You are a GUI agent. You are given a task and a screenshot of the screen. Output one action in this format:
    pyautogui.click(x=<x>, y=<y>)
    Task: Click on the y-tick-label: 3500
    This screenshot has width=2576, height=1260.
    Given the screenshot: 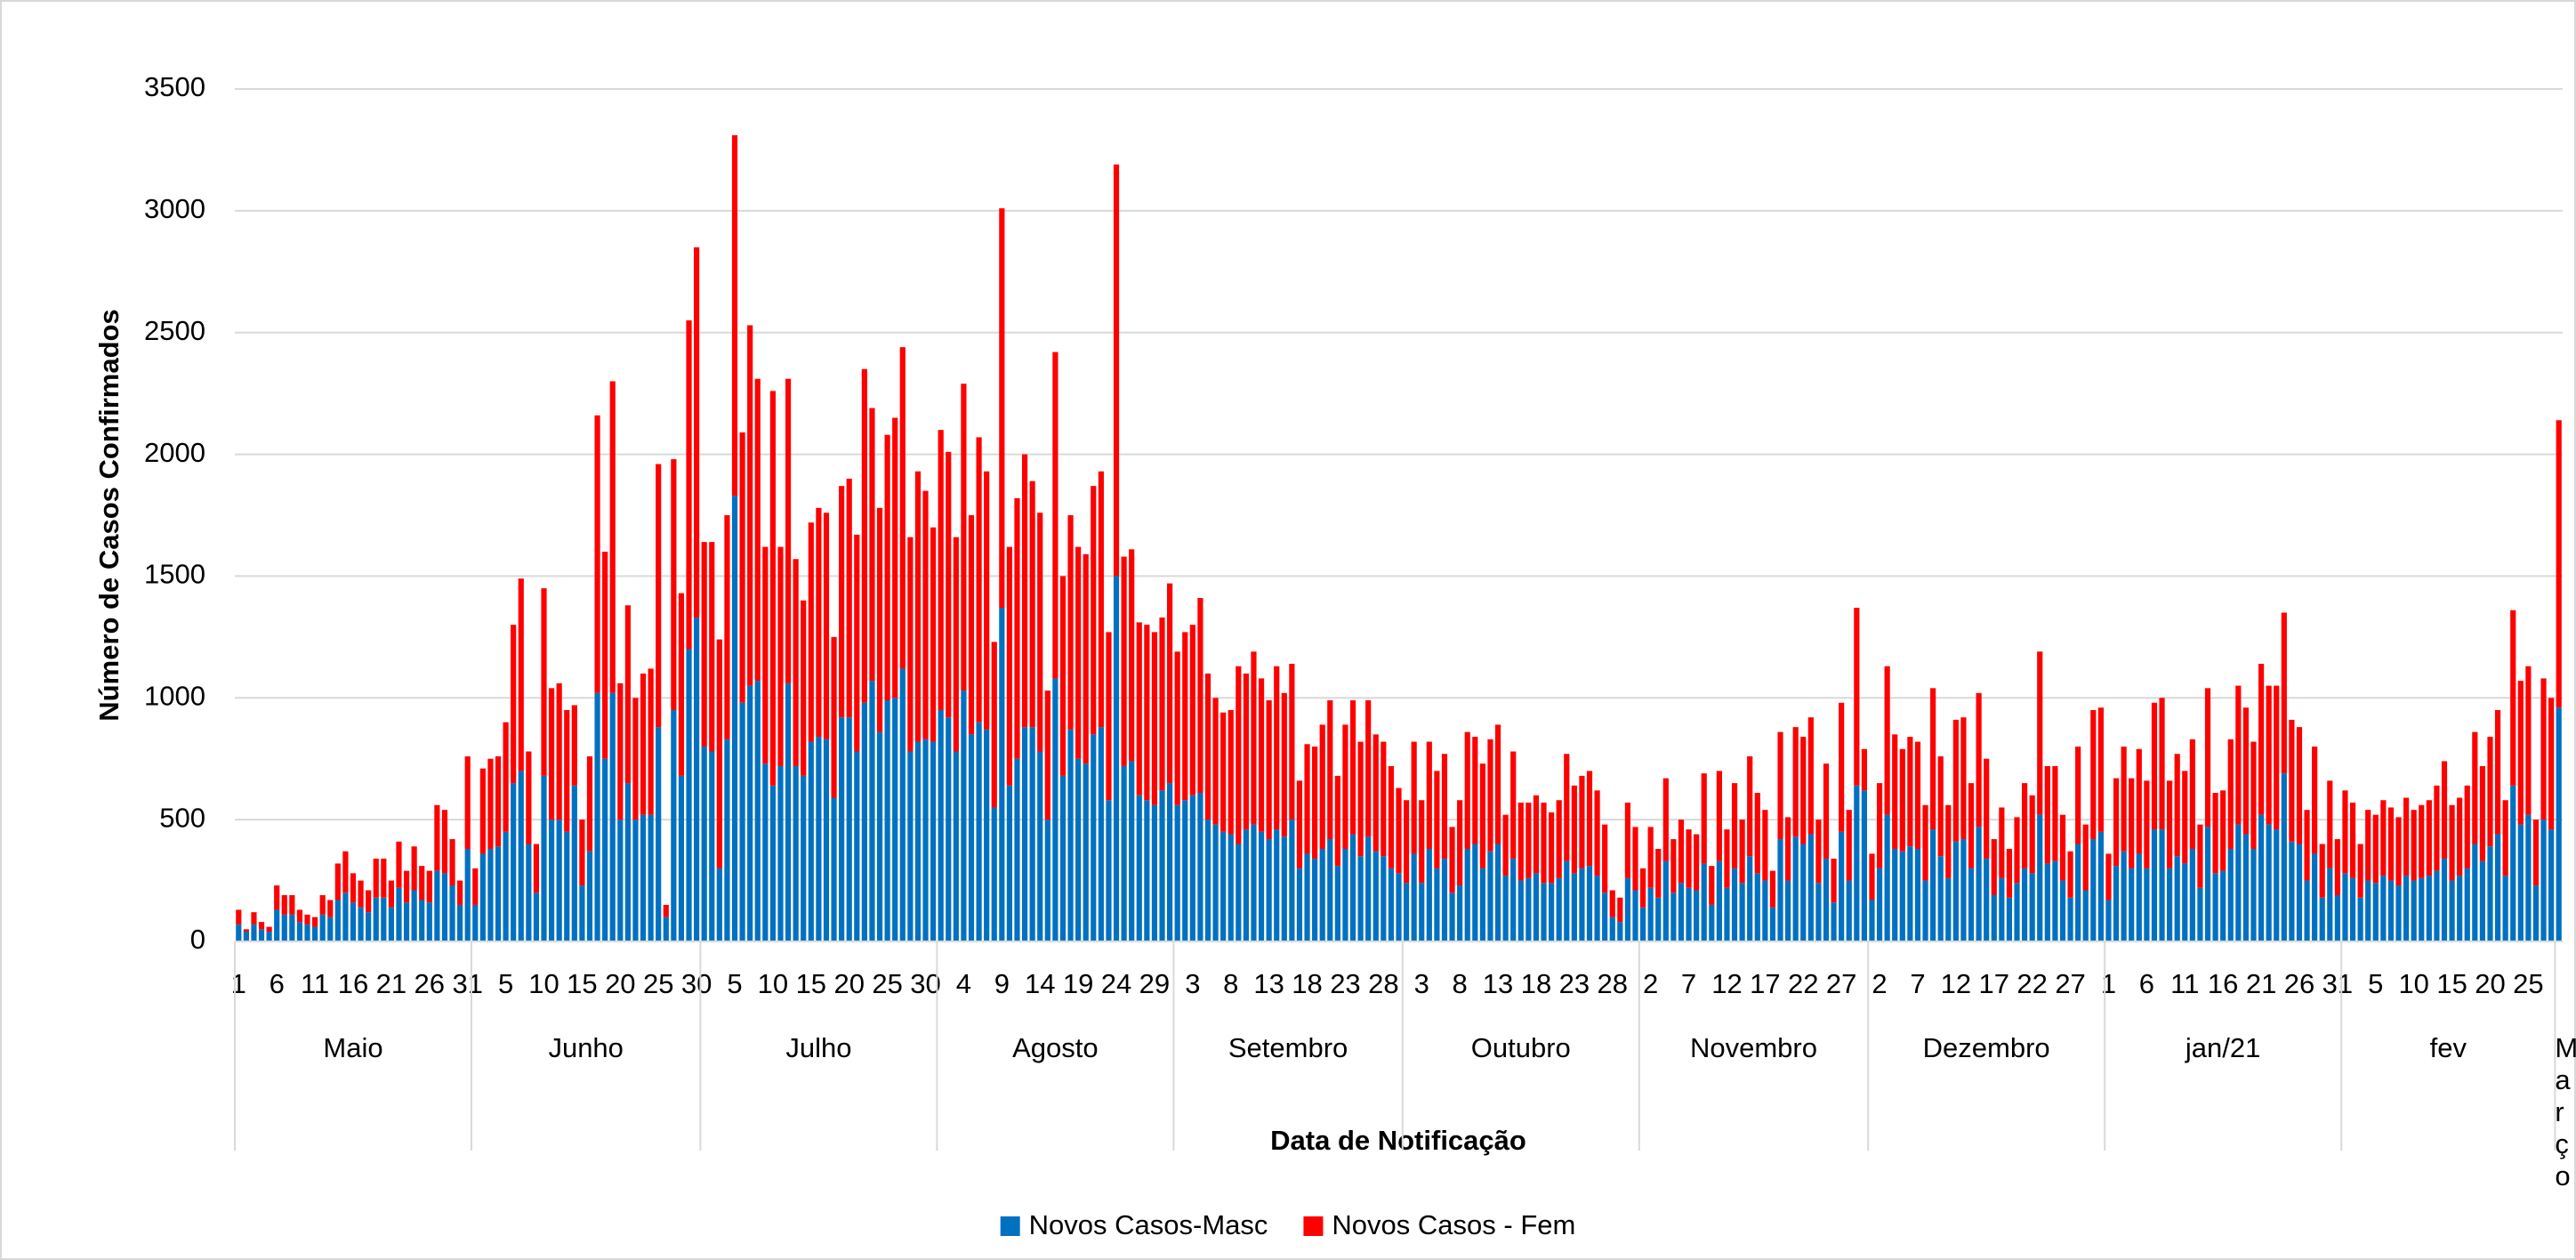 What is the action you would take?
    pyautogui.click(x=174, y=86)
    